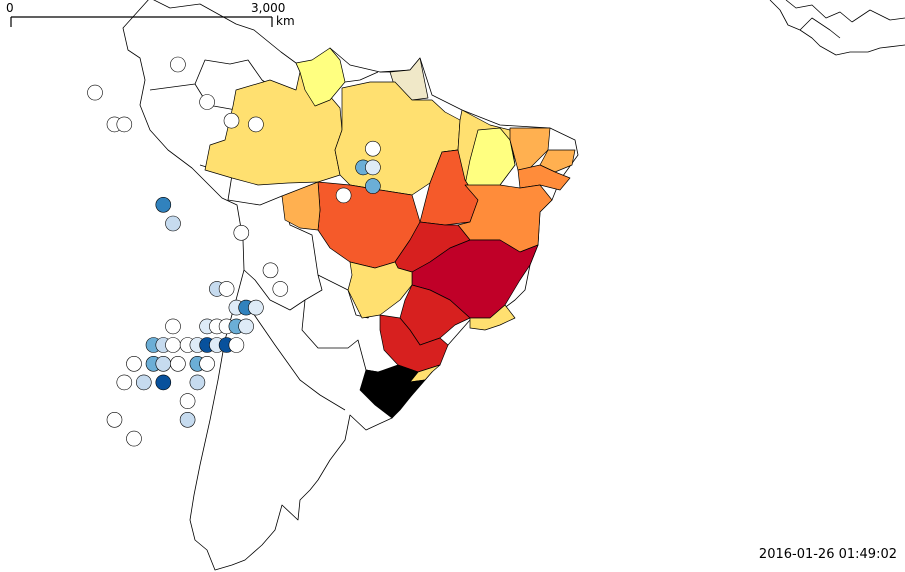  Describe the element at coordinates (10, 8) in the screenshot. I see `scale-bar-min-label: 0` at that location.